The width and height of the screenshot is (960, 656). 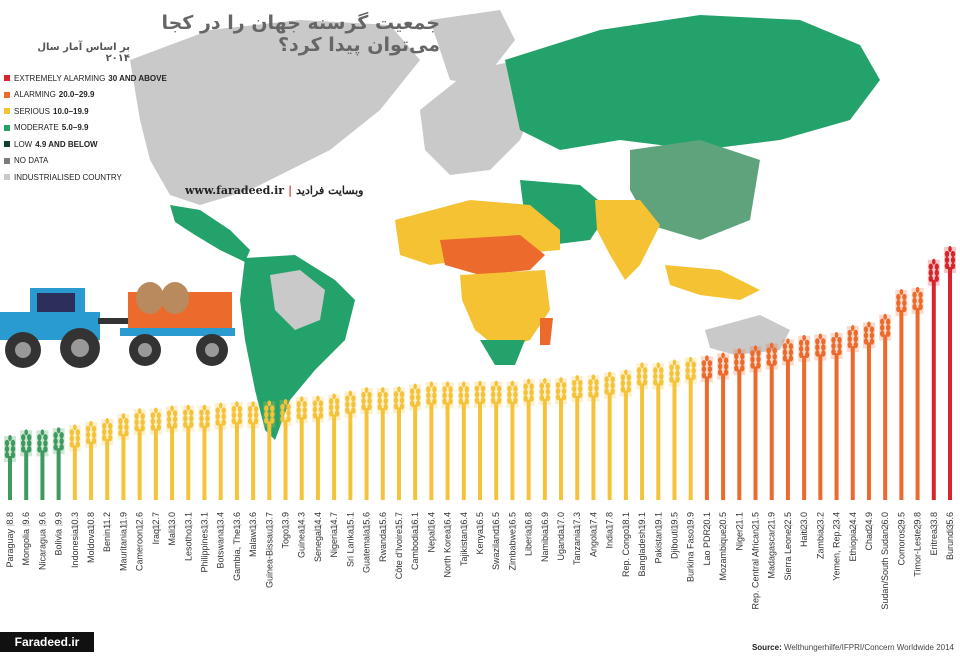 What do you see at coordinates (23, 144) in the screenshot?
I see `legend-name: LOW` at bounding box center [23, 144].